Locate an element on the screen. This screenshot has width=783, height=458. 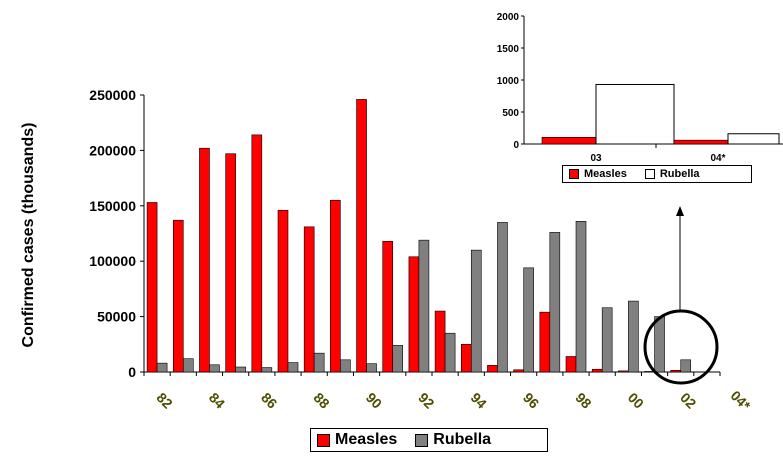
inset-y-tick-label: 1500 is located at coordinates (508, 49).